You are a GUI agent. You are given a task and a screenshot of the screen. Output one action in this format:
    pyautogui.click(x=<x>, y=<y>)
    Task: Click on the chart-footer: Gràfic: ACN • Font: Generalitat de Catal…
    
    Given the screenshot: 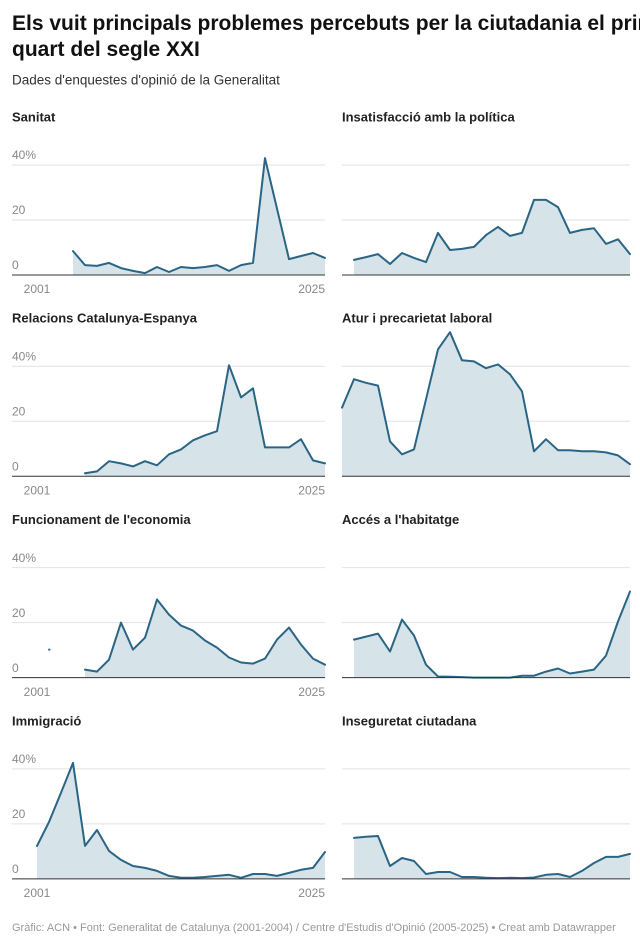 What is the action you would take?
    pyautogui.click(x=314, y=928)
    